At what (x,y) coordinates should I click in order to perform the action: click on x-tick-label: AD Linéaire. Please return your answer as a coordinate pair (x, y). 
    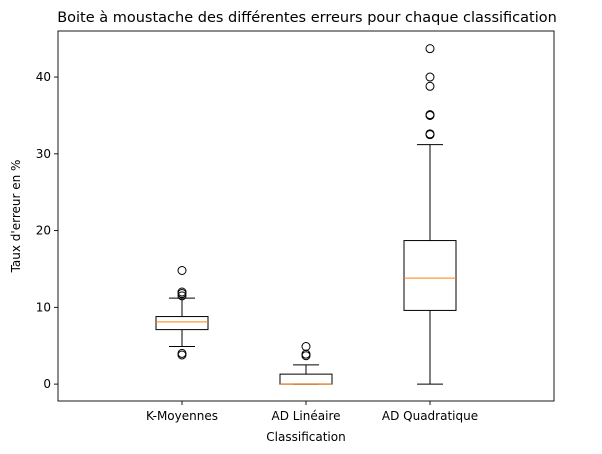
    Looking at the image, I should click on (305, 416).